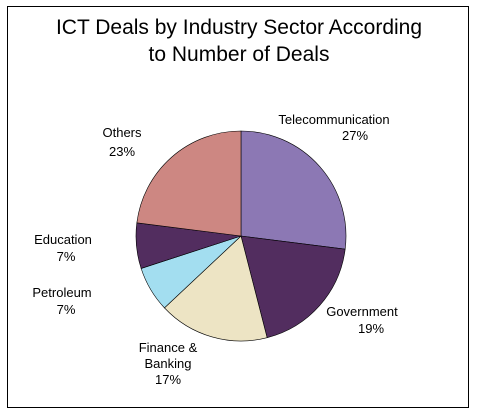 The width and height of the screenshot is (478, 416). What do you see at coordinates (168, 347) in the screenshot?
I see `label-finance-name-line-1: Finance &` at bounding box center [168, 347].